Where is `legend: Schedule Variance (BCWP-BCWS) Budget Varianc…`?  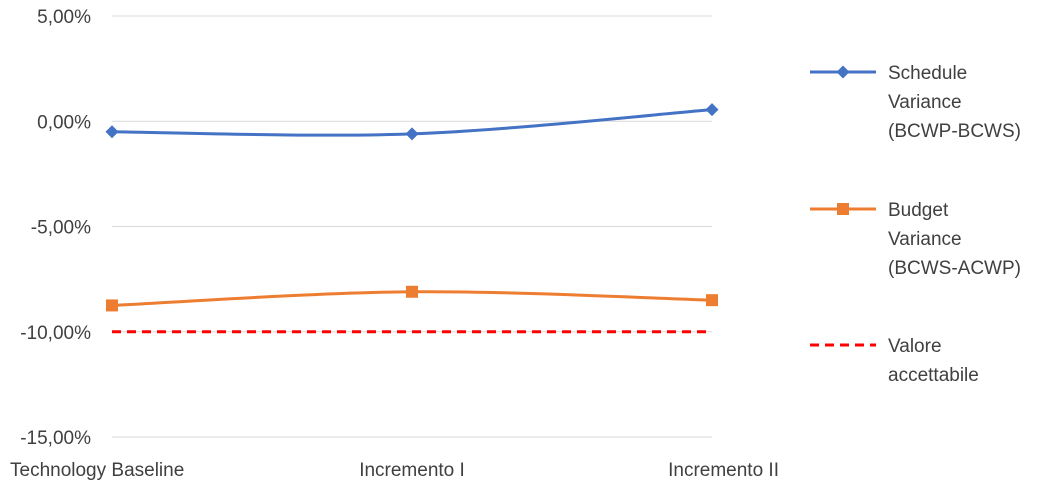 legend: Schedule Variance (BCWP-BCWS) Budget Varianc… is located at coordinates (915, 224).